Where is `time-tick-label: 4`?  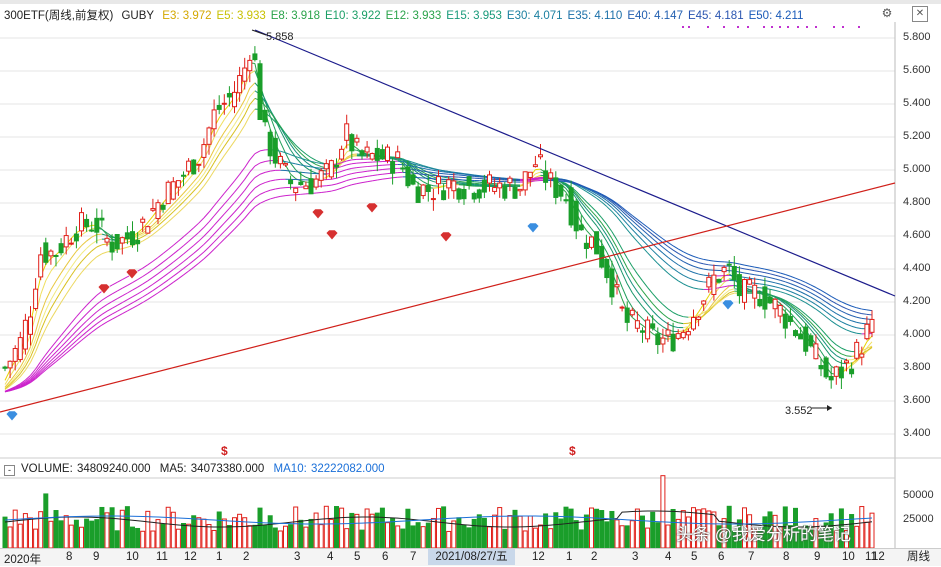 time-tick-label: 4 is located at coordinates (668, 557).